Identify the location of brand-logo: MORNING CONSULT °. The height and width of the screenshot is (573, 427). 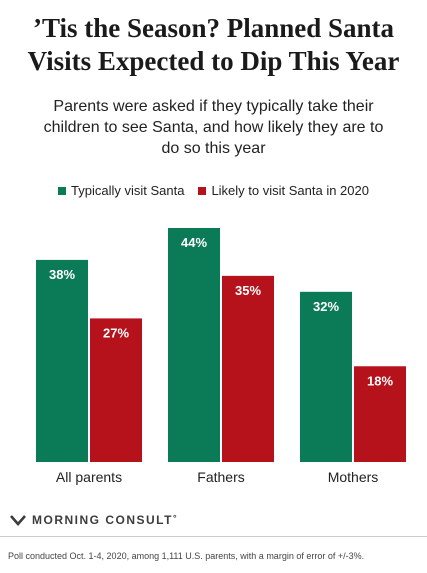
(94, 520).